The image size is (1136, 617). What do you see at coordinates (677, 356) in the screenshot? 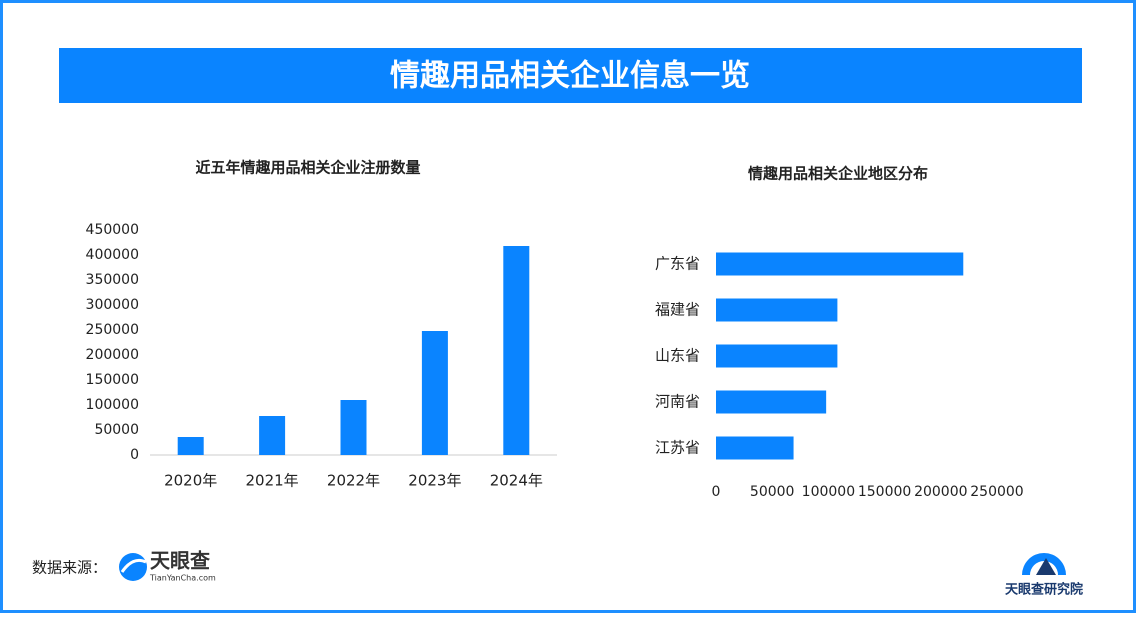
I see `y-tick-label: 山东省` at bounding box center [677, 356].